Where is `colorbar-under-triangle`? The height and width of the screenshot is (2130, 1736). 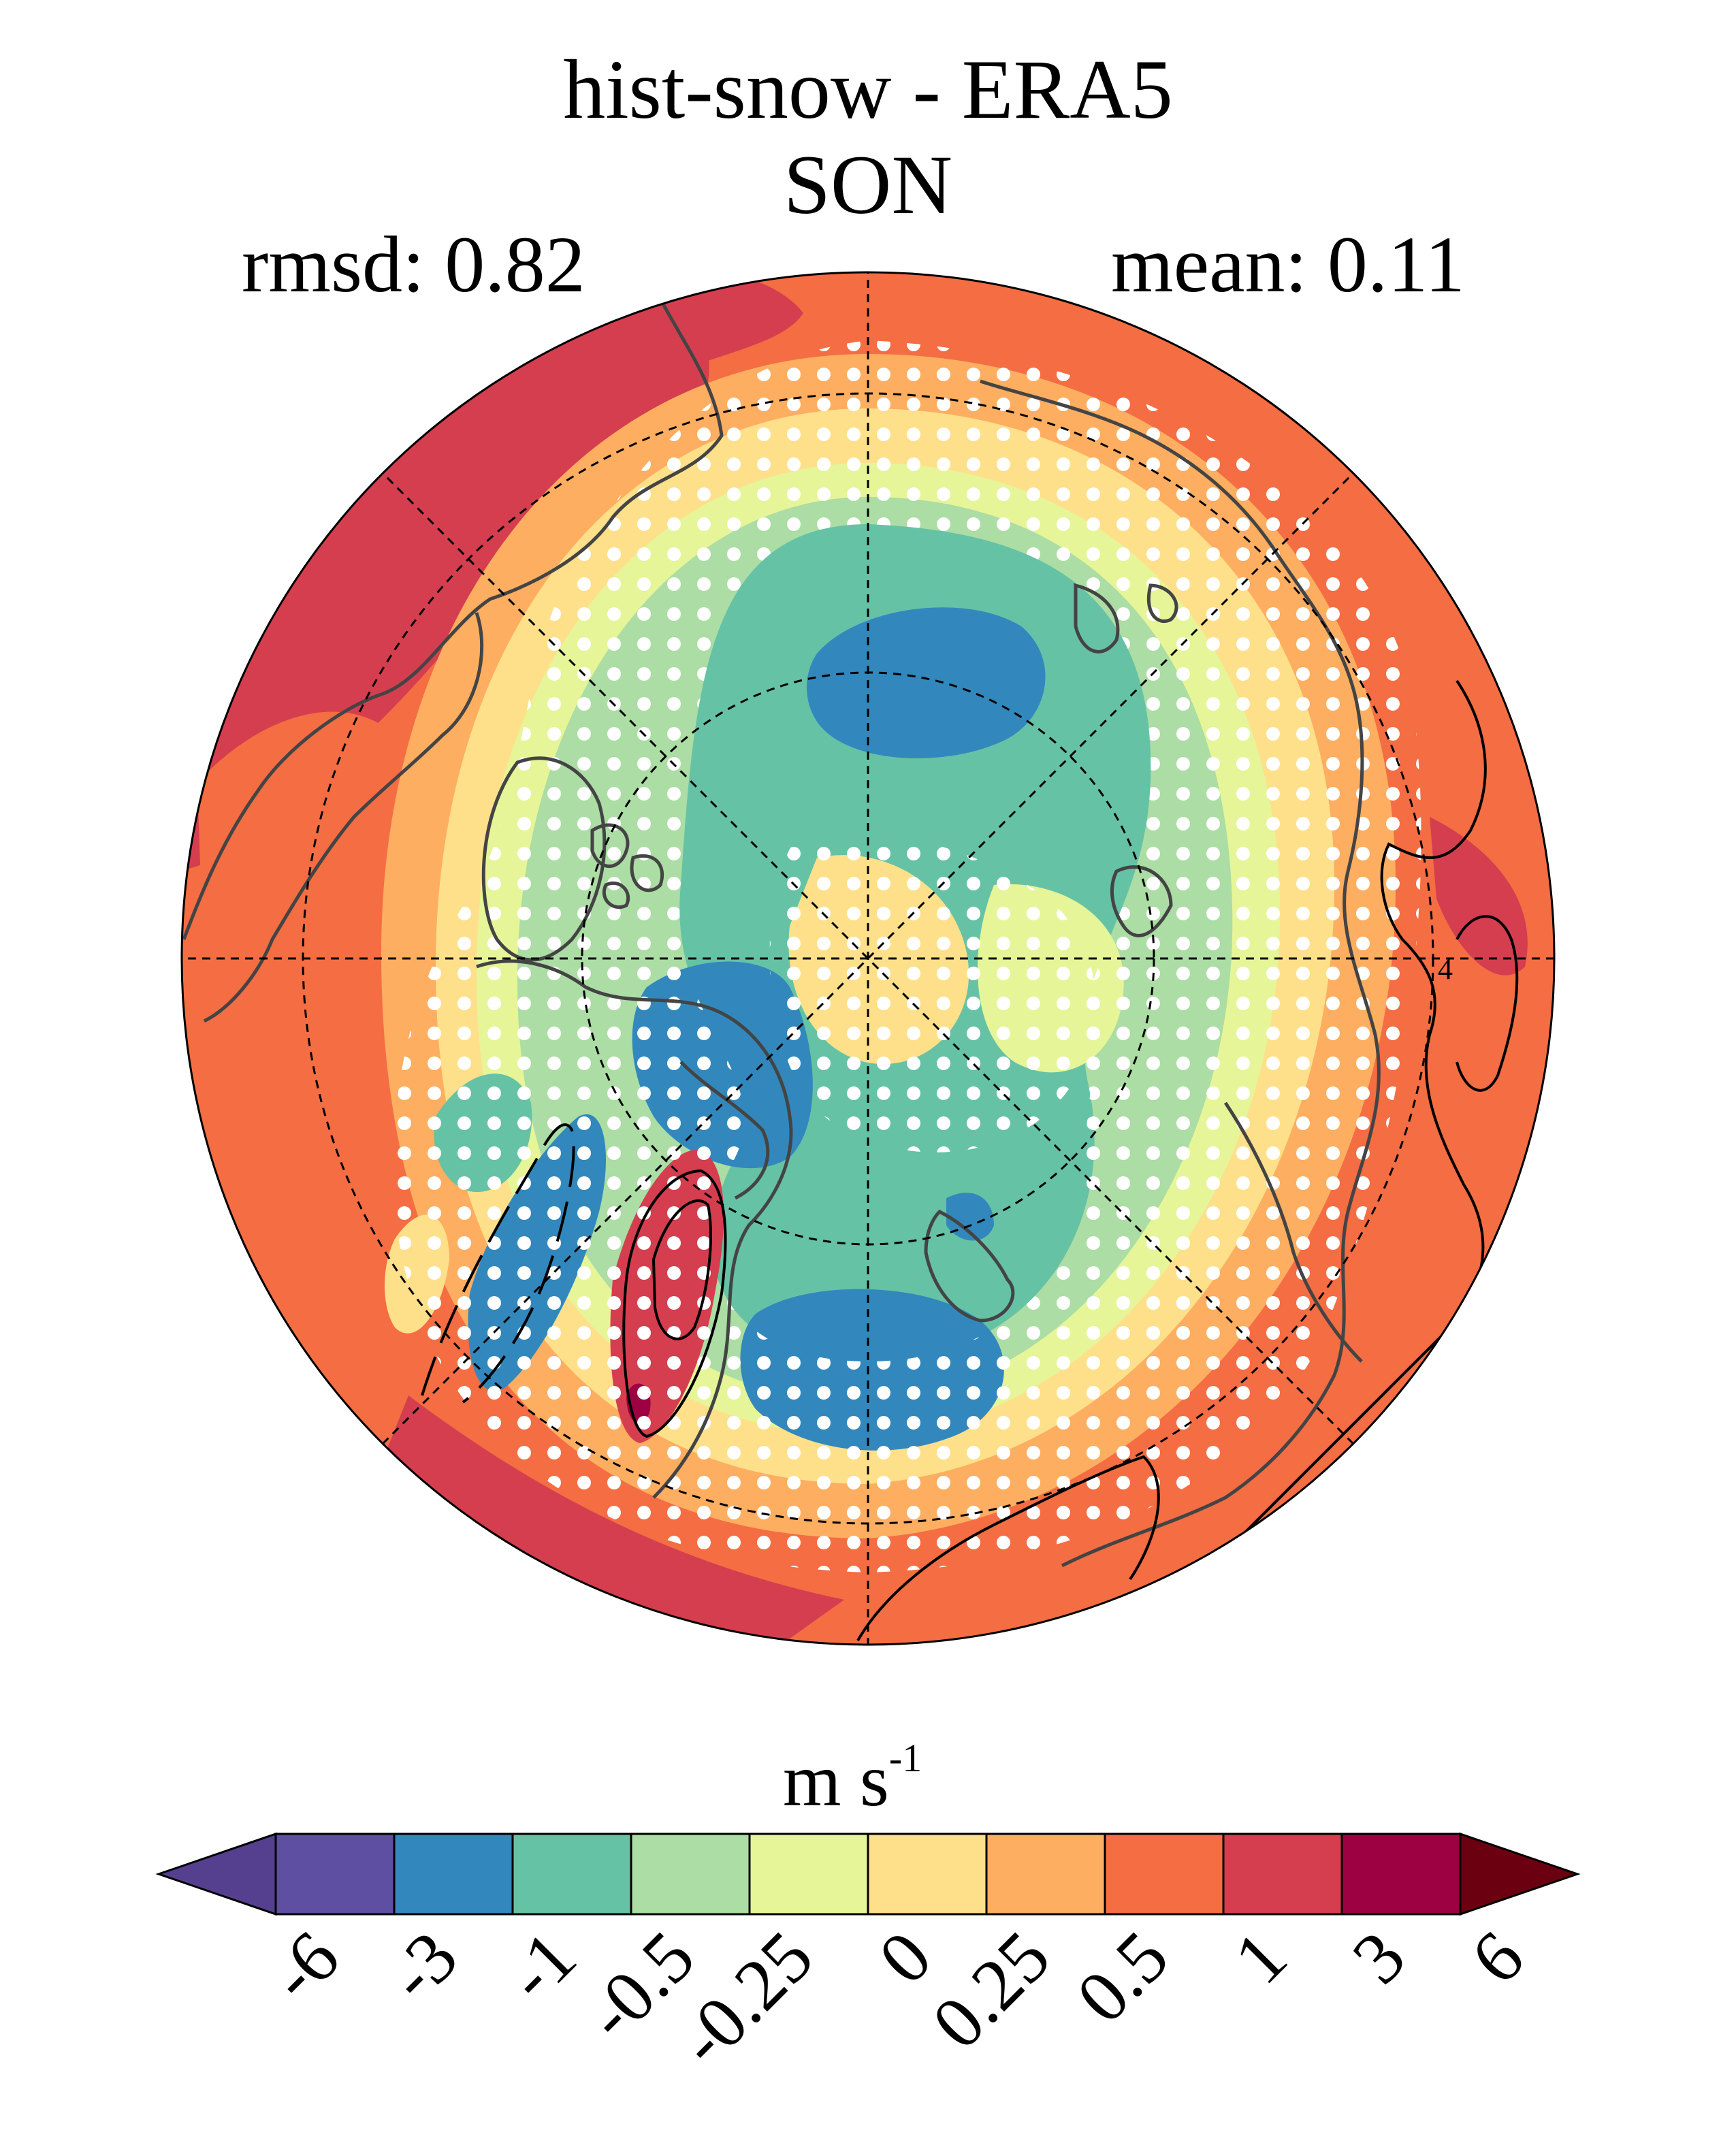 colorbar-under-triangle is located at coordinates (216, 1874).